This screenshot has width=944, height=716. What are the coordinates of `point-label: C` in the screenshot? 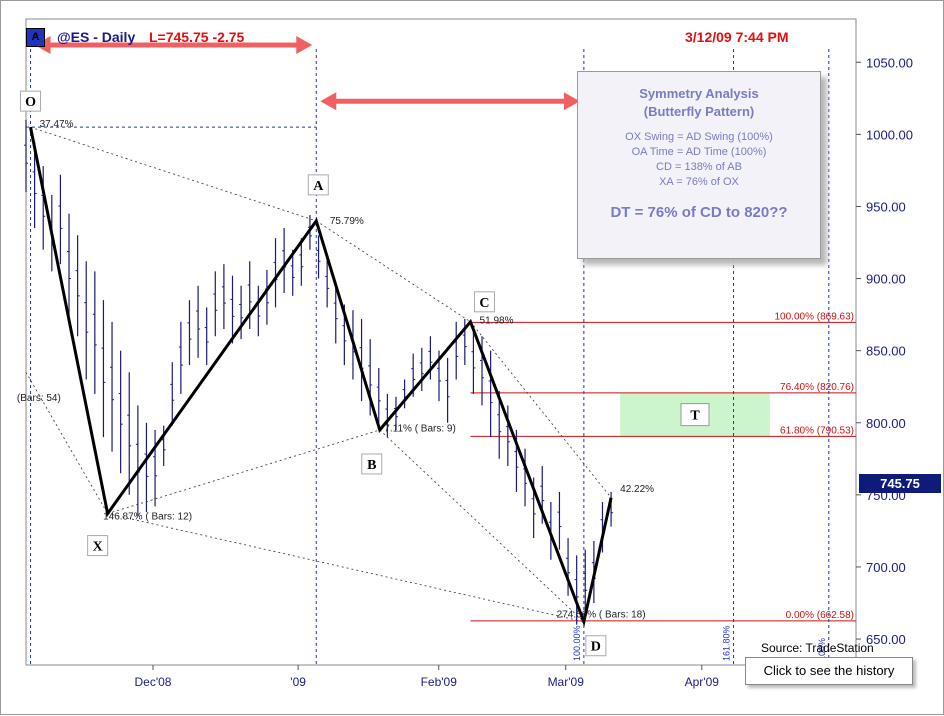 It's located at (484, 303).